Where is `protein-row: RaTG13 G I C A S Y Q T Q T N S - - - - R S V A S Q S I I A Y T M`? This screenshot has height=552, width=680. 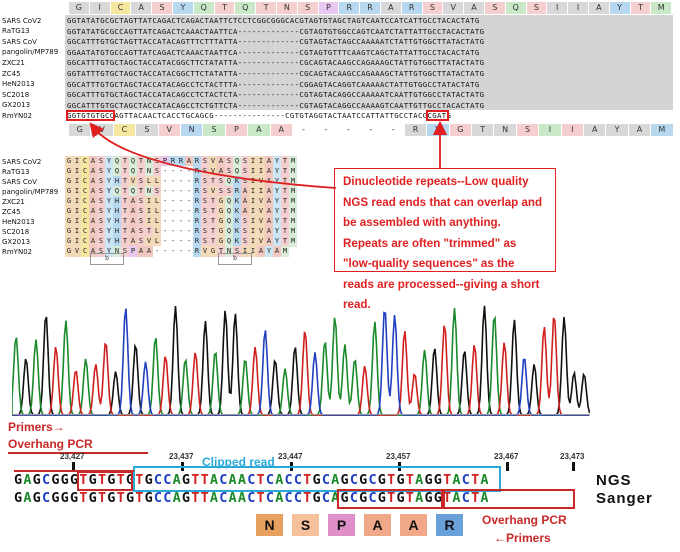
protein-row: RaTG13 G I C A S Y Q T Q T N S - - - - R S V A S Q S I I A Y T M is located at coordinates (149, 171).